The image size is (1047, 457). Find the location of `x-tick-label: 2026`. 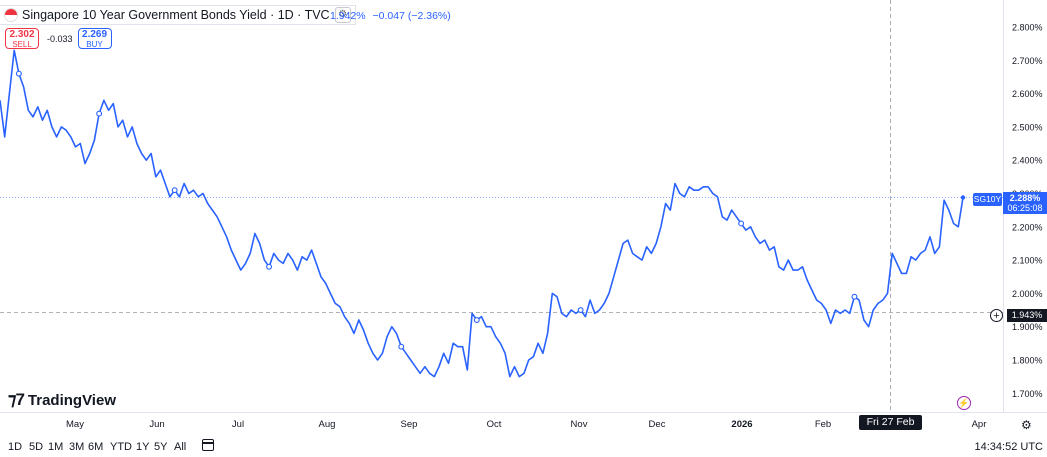

x-tick-label: 2026 is located at coordinates (741, 424).